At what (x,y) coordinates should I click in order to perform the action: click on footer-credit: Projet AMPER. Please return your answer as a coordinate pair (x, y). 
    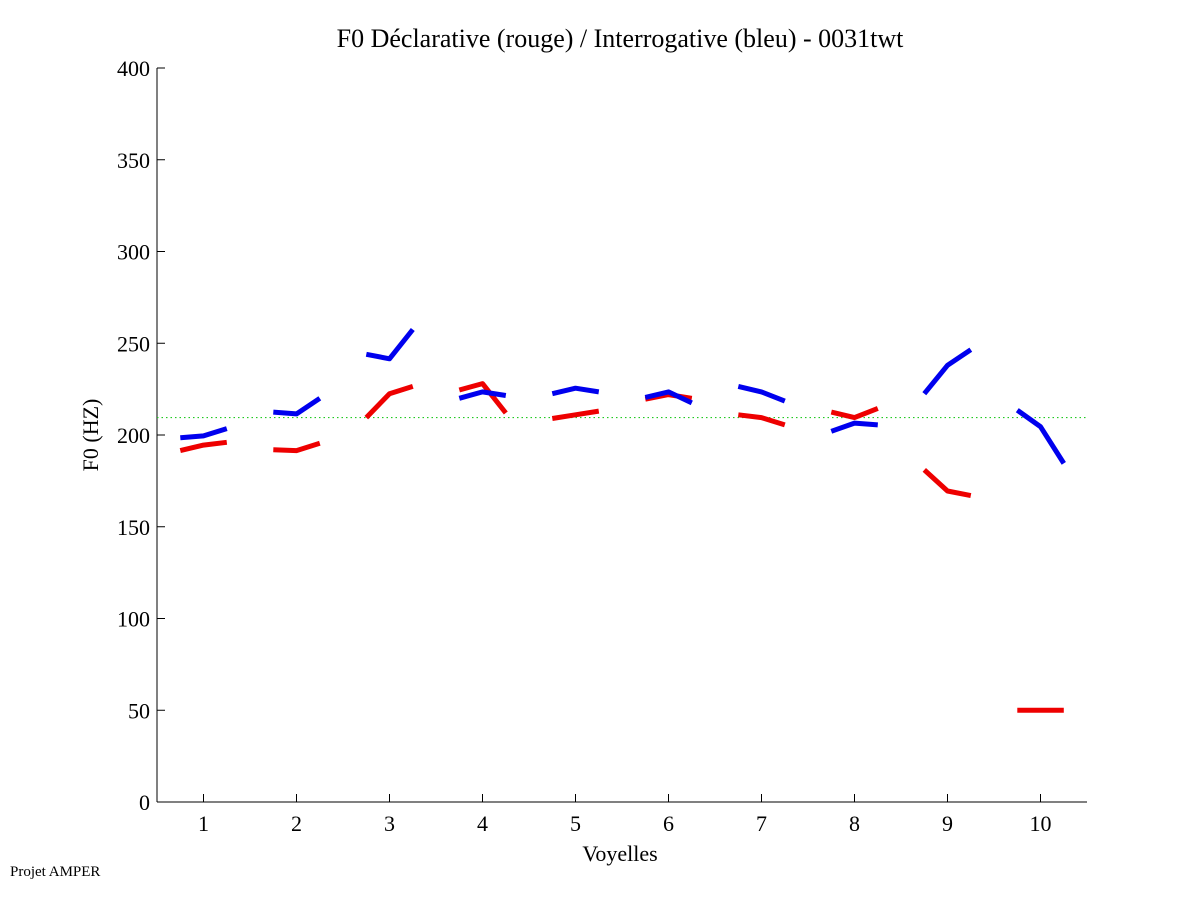
    Looking at the image, I should click on (55, 872).